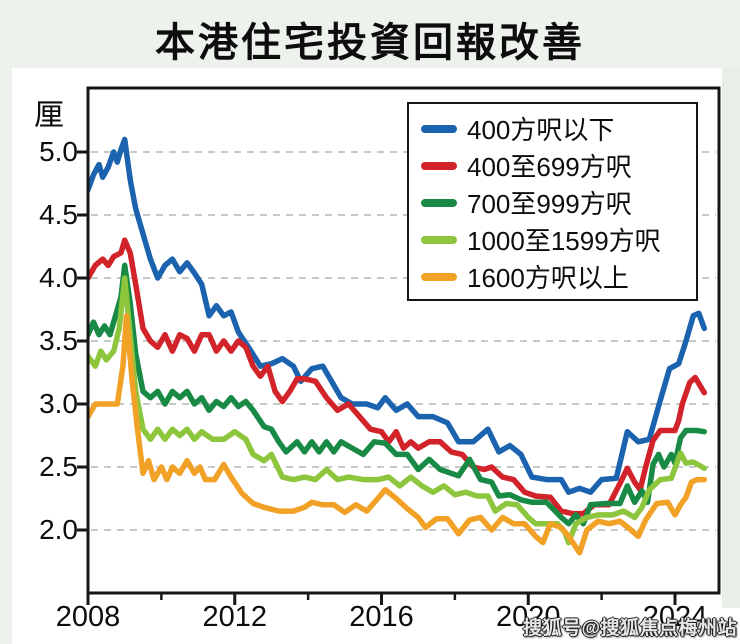 This screenshot has height=644, width=740. What do you see at coordinates (528, 617) in the screenshot?
I see `x-tick-label: 2020` at bounding box center [528, 617].